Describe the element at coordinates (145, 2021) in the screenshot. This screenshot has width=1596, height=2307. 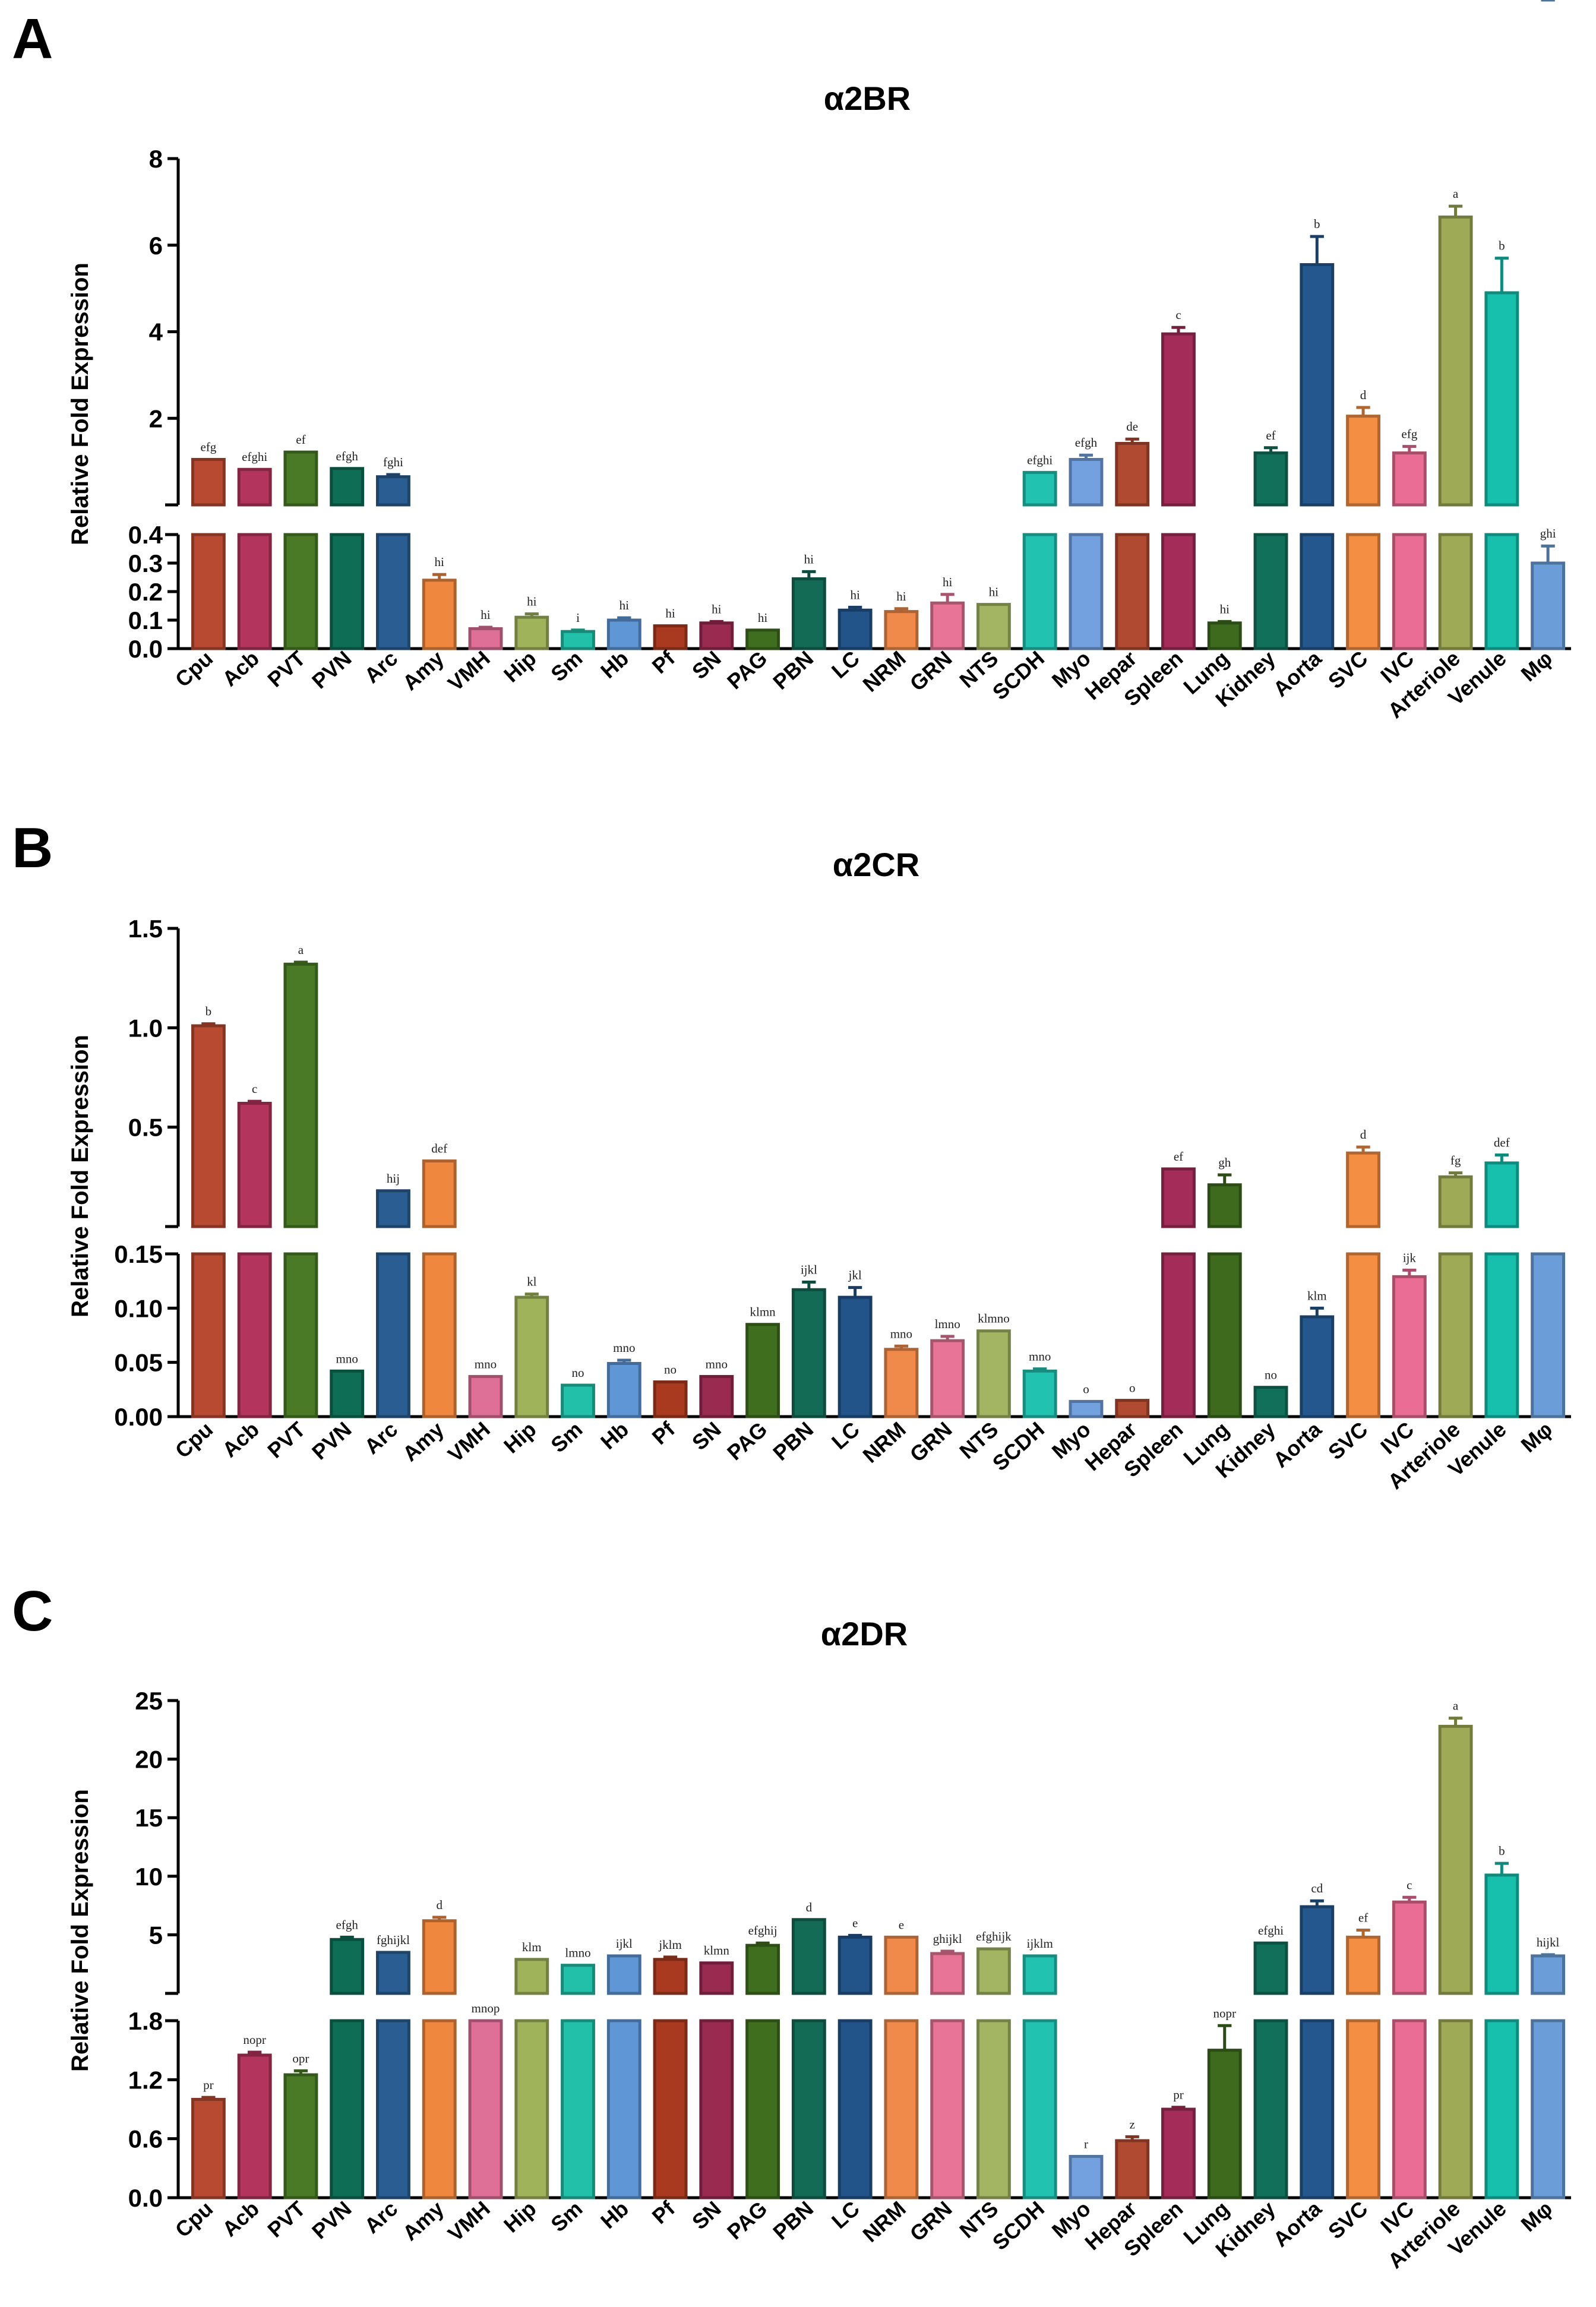
I see `y-tick-label: 1.8` at that location.